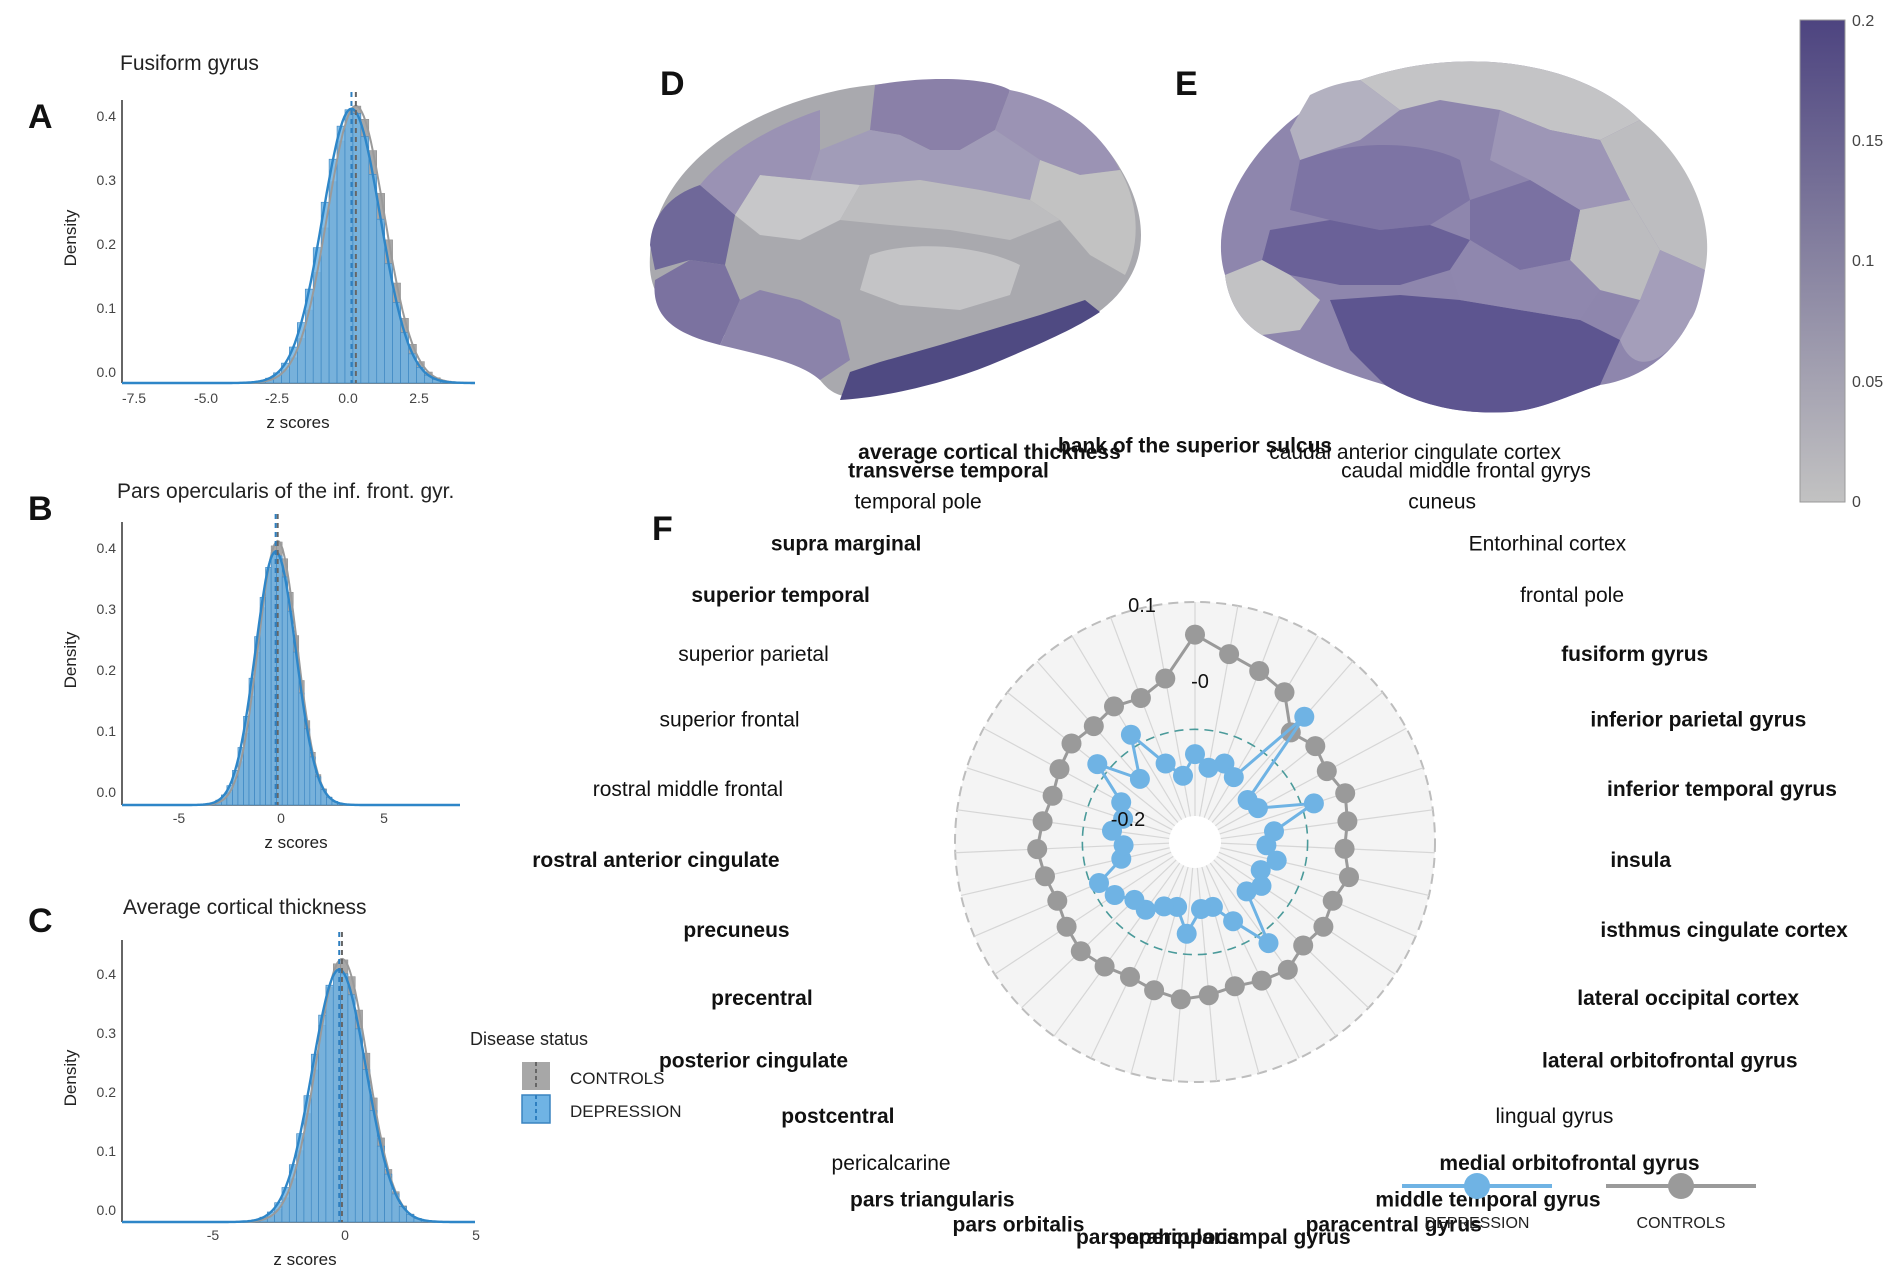 The image size is (1898, 1284). What do you see at coordinates (1195, 445) in the screenshot?
I see `radar-category-label: bank of the superior sulcus` at bounding box center [1195, 445].